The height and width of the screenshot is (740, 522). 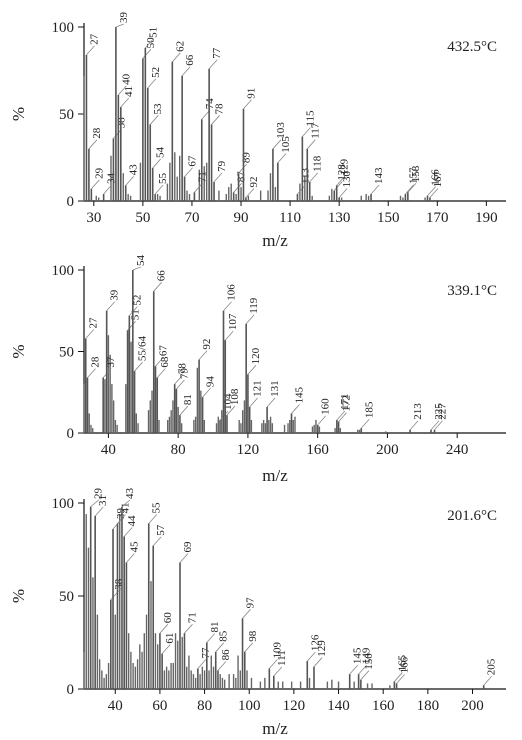 I want to click on y-tick-label: 0, so click(x=71, y=434).